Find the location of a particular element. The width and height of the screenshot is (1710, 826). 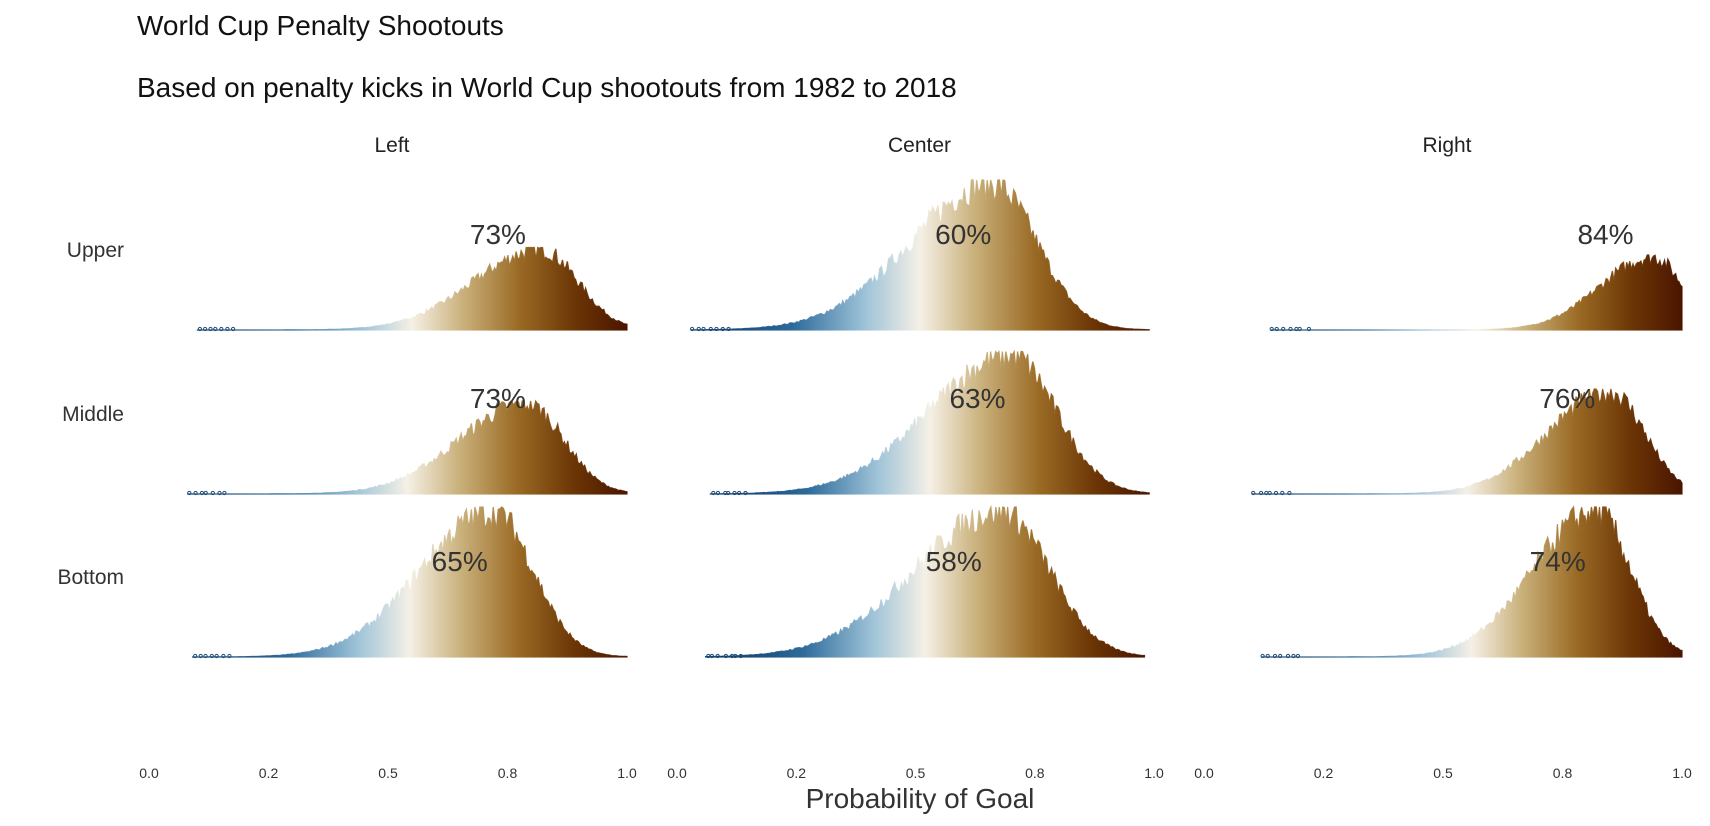

facet-panel: 84% is located at coordinates (1476, 275).